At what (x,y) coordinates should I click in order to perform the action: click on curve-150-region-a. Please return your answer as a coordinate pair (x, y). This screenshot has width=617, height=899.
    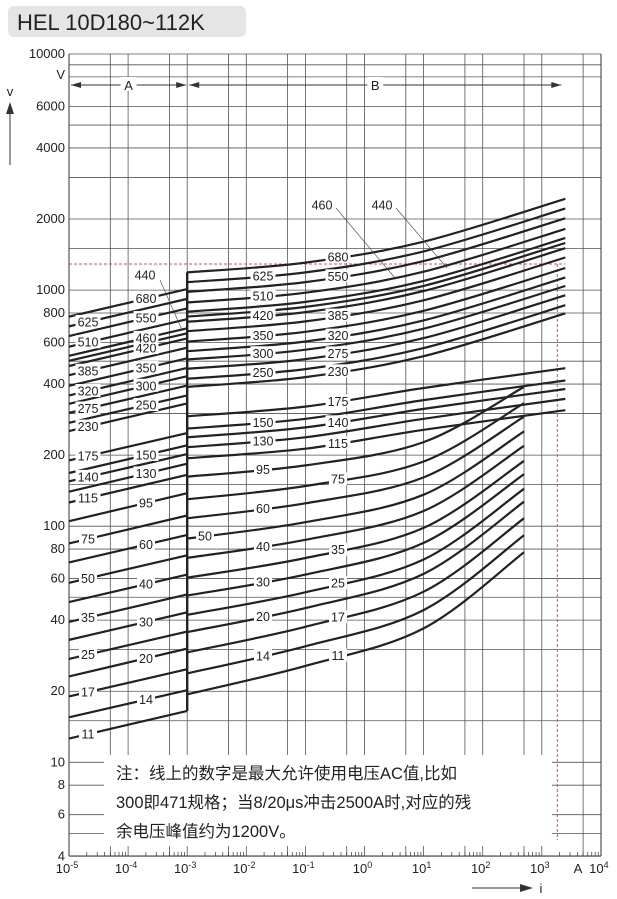
    Looking at the image, I should click on (128, 459).